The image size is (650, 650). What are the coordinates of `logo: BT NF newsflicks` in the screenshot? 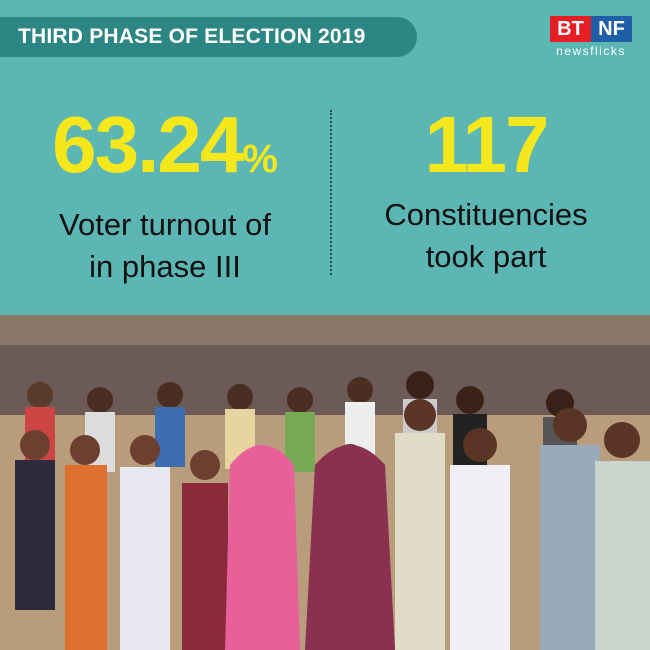 It's located at (591, 37).